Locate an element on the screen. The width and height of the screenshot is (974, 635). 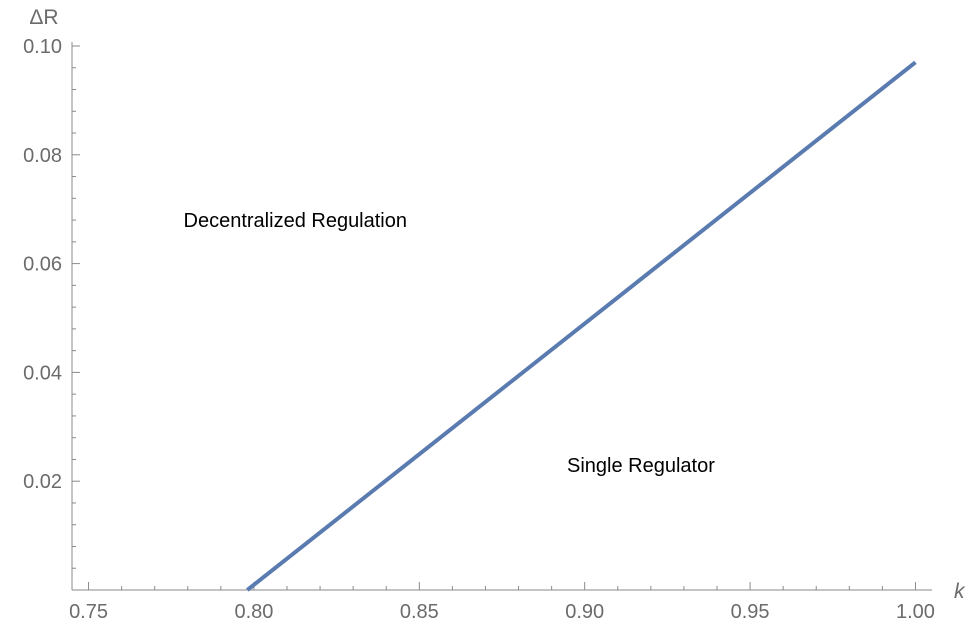
x-axis-title: k is located at coordinates (960, 591).